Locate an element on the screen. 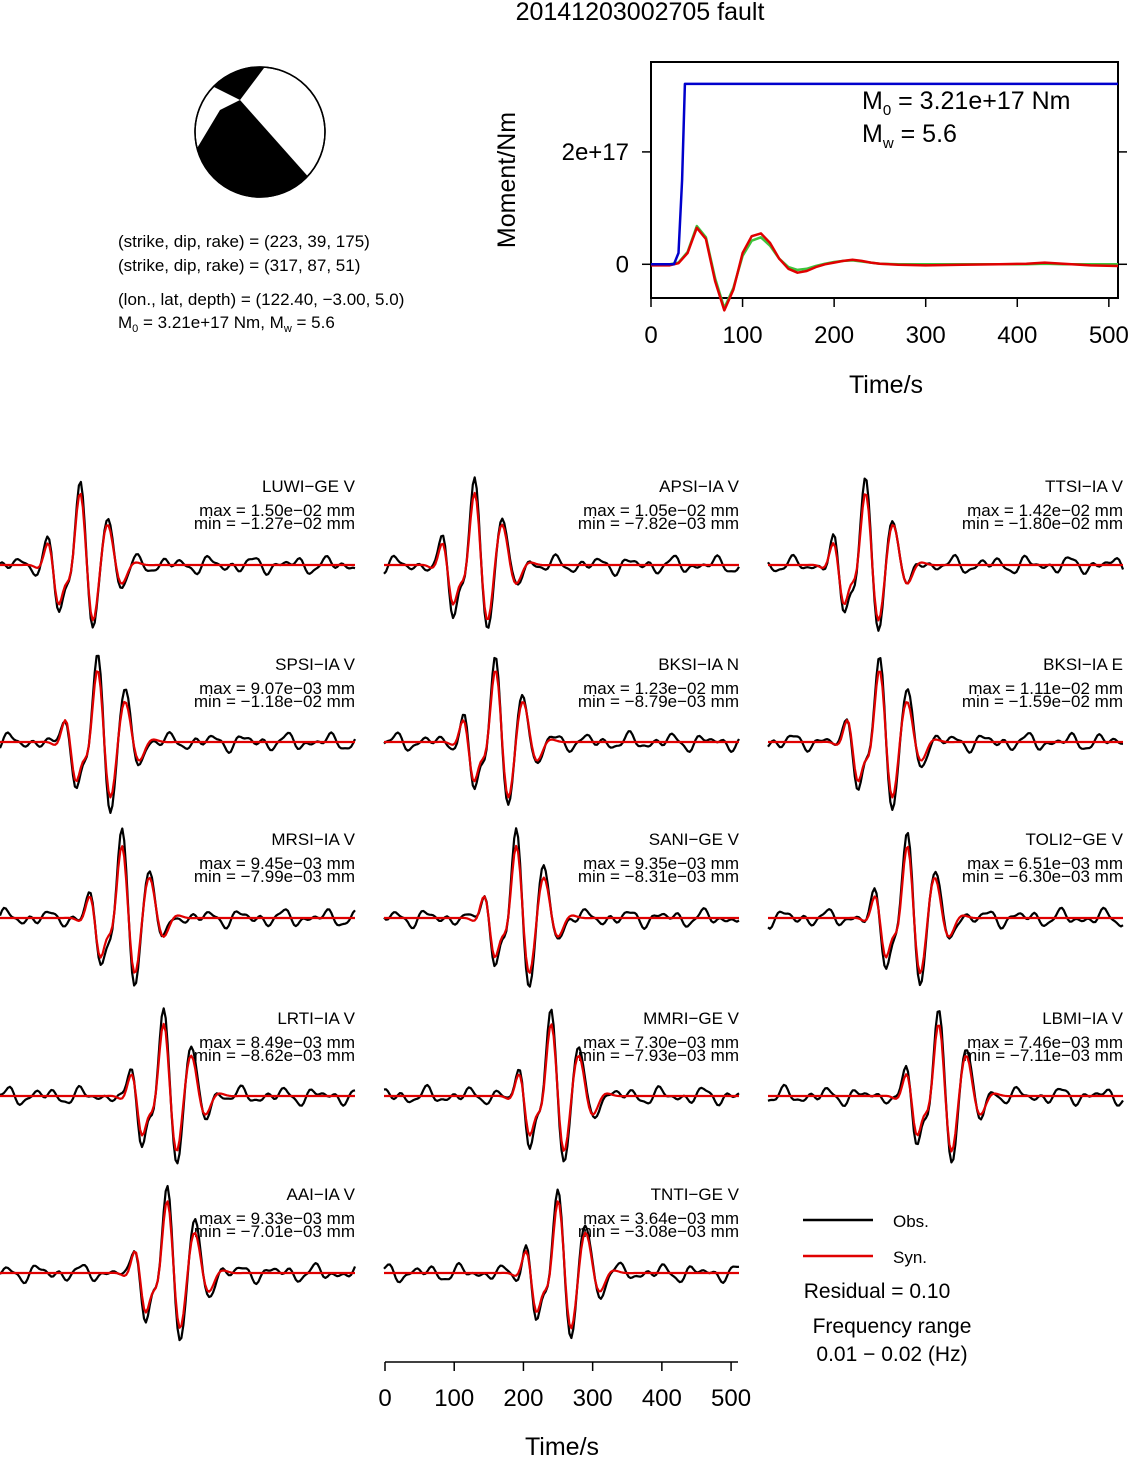 The height and width of the screenshot is (1457, 1137). legend-frequency-label: Frequency range is located at coordinates (892, 1326).